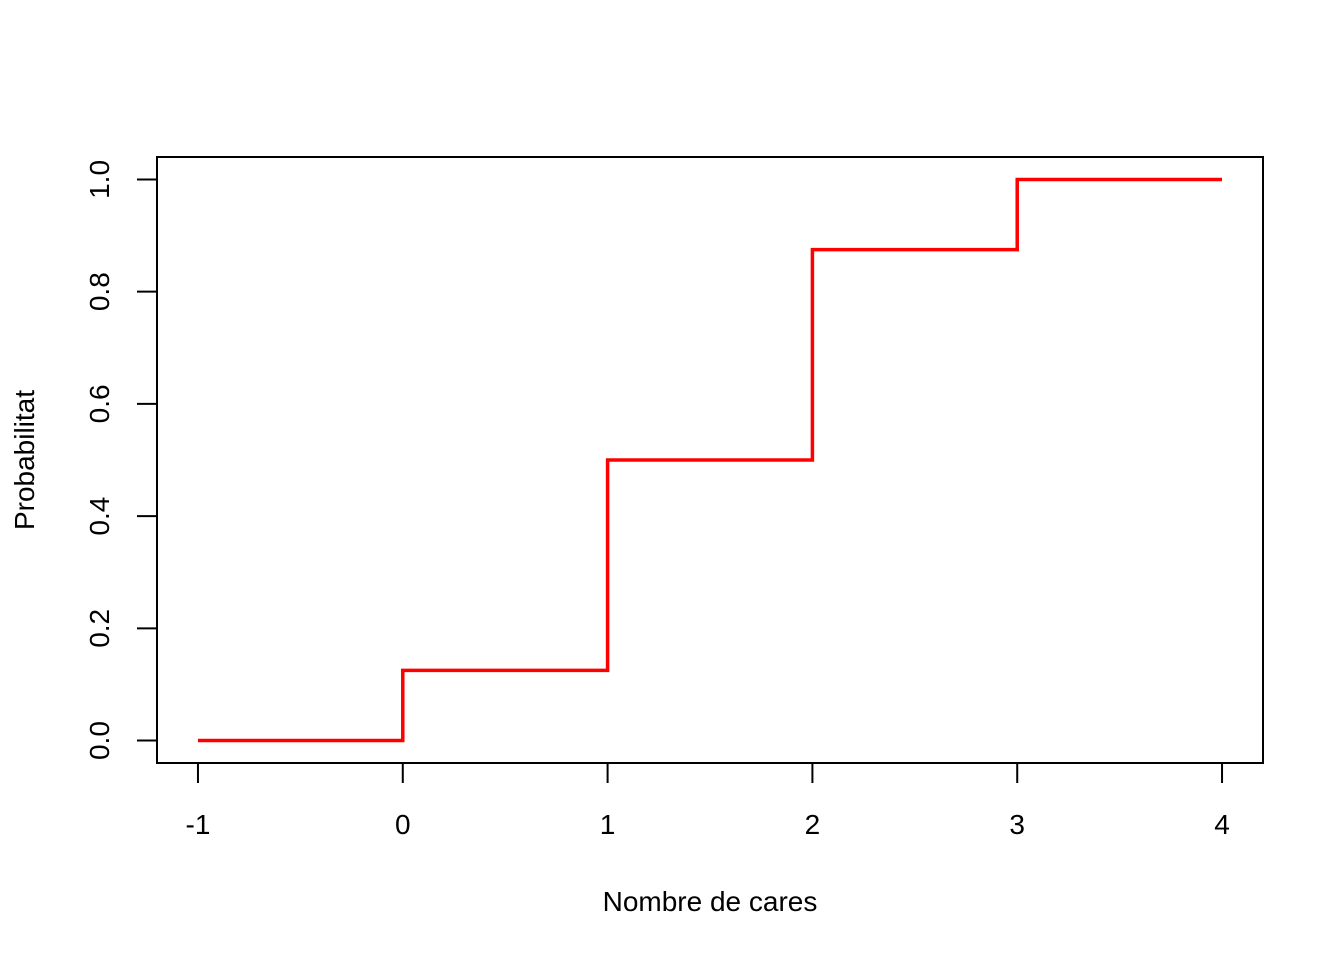  What do you see at coordinates (24, 460) in the screenshot?
I see `y-axis-label: Probabilitat` at bounding box center [24, 460].